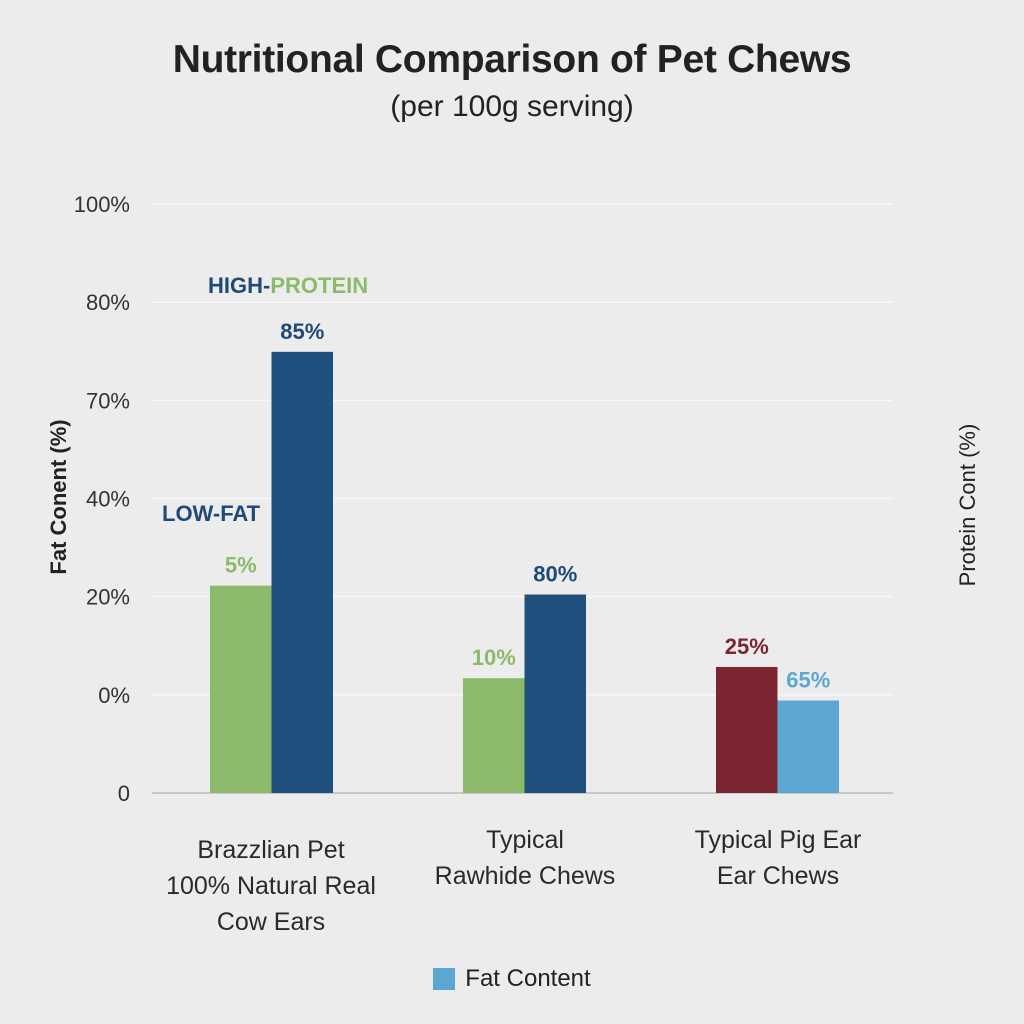 The image size is (1024, 1024). What do you see at coordinates (211, 513) in the screenshot?
I see `annotation-low-fat: LOW-FAT` at bounding box center [211, 513].